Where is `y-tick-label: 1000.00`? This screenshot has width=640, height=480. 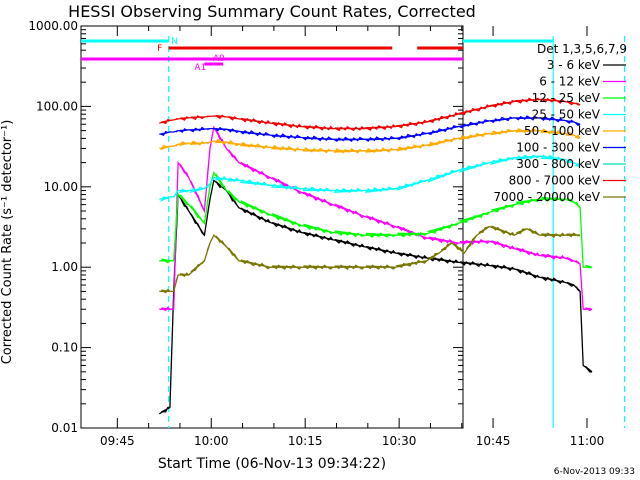
y-tick-label: 1000.00 is located at coordinates (53, 26).